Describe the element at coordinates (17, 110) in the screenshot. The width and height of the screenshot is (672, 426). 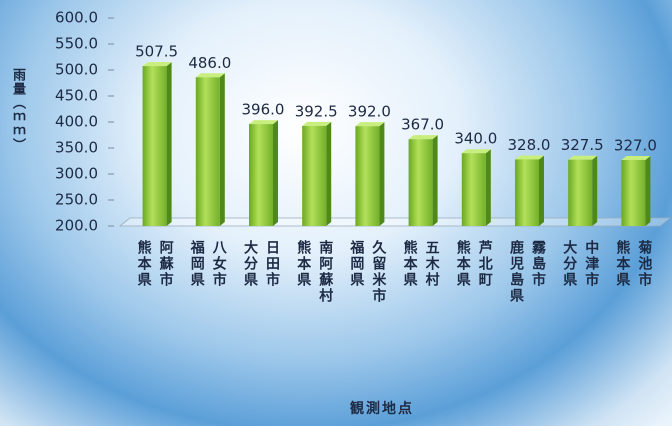
I see `y-axis-label: 雨量（ｍｍ）` at that location.